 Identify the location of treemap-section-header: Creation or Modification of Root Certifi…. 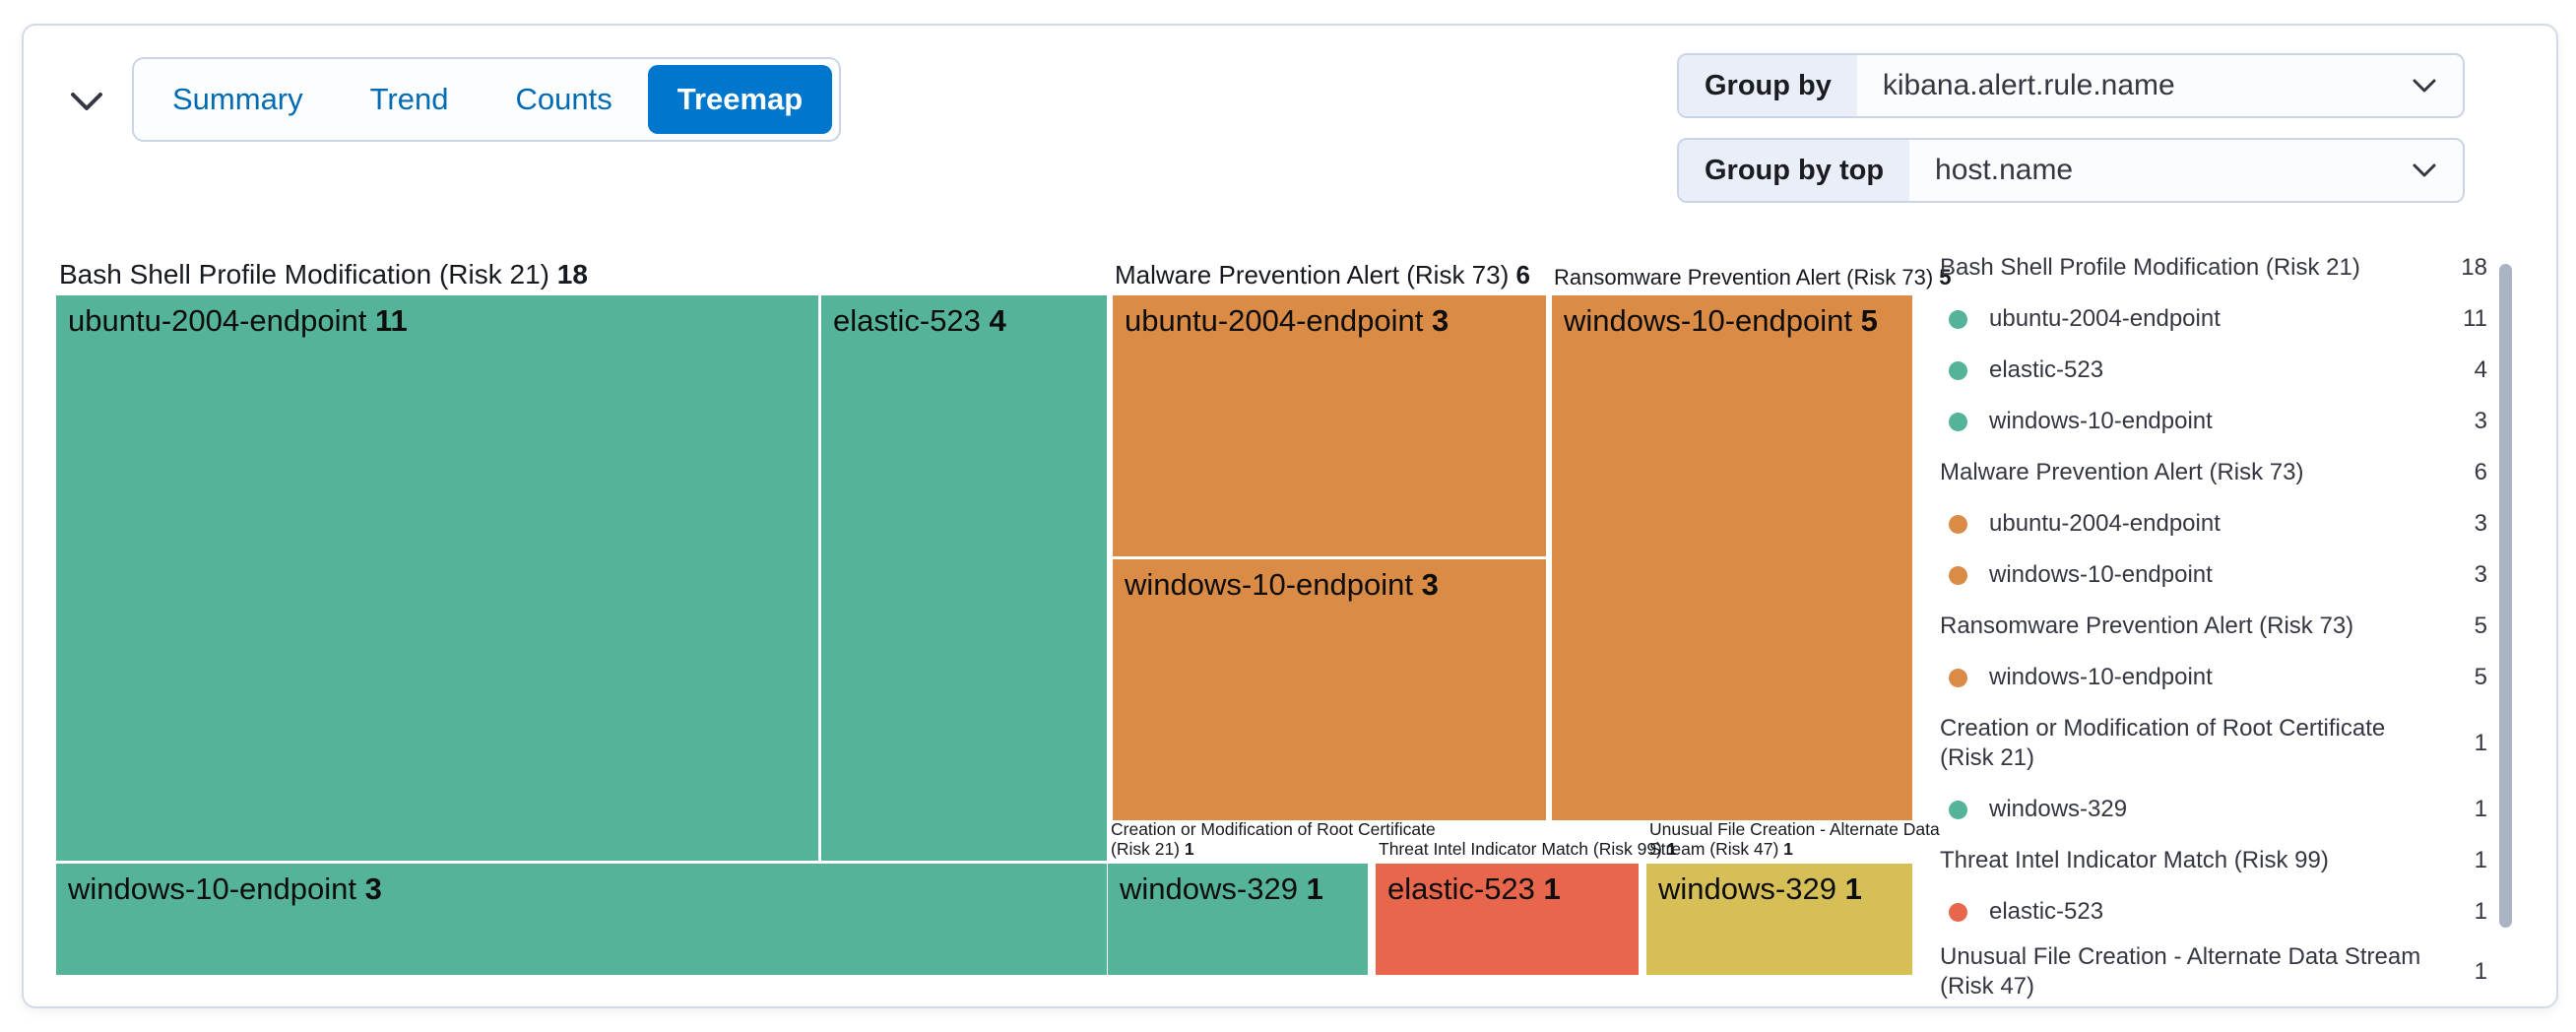
(1285, 839).